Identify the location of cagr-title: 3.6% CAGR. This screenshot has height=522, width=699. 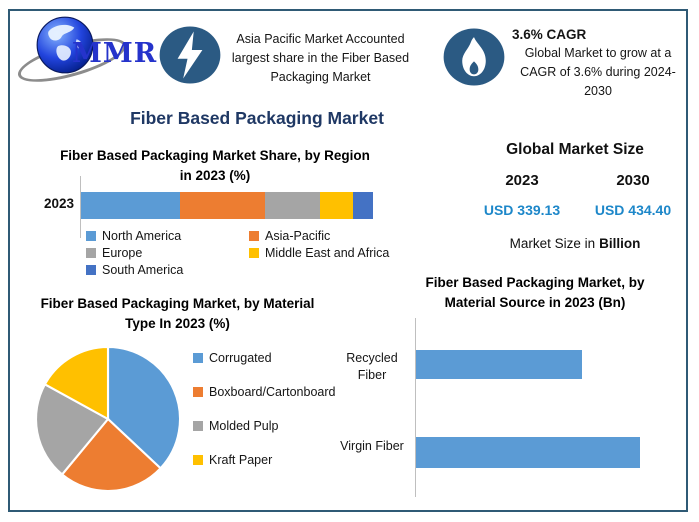
(549, 34).